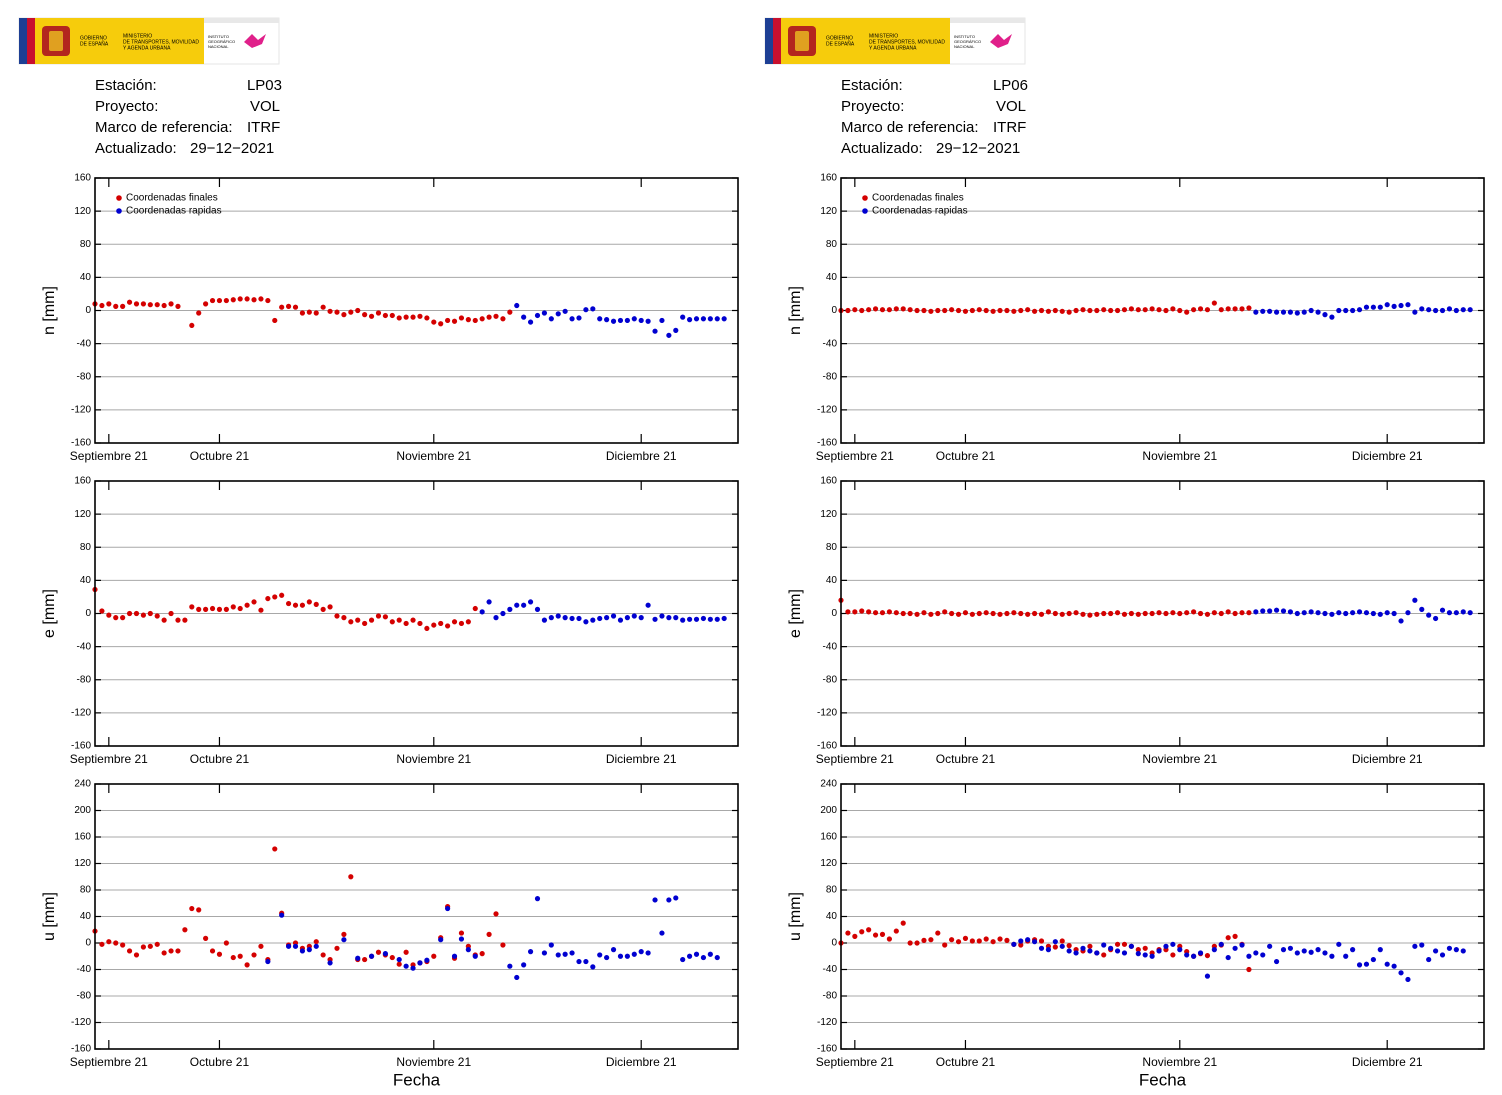 The image size is (1502, 1095). I want to click on logo-text: GEOGRÁFICO, so click(221, 41).